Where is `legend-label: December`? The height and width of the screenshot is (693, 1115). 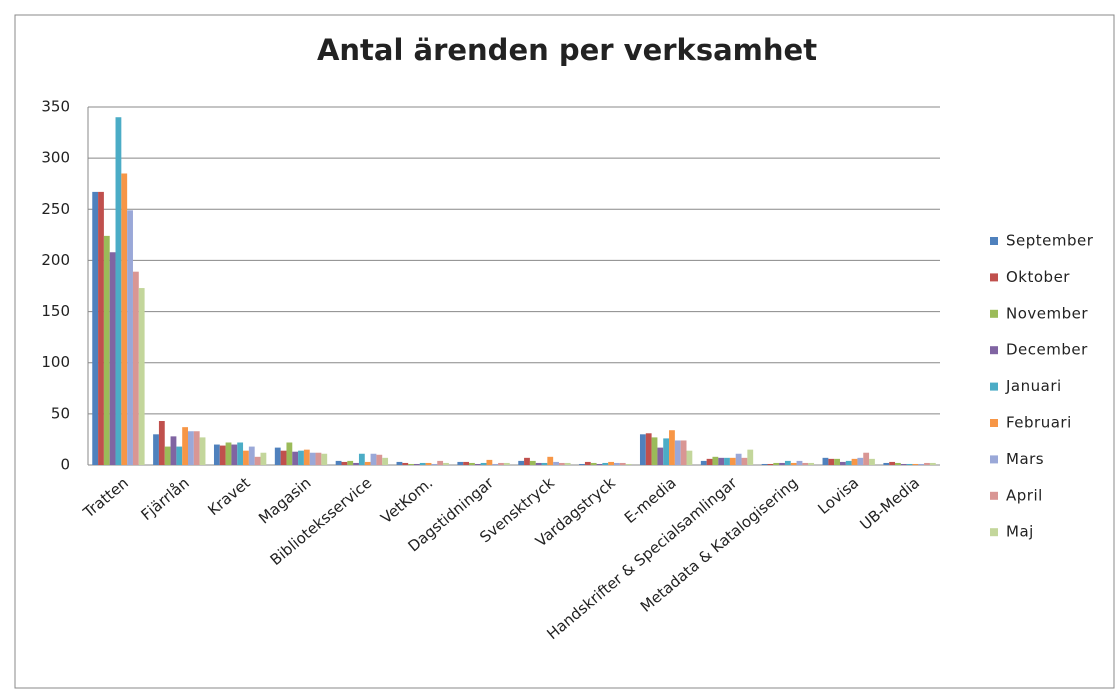
legend-label: December is located at coordinates (1047, 350).